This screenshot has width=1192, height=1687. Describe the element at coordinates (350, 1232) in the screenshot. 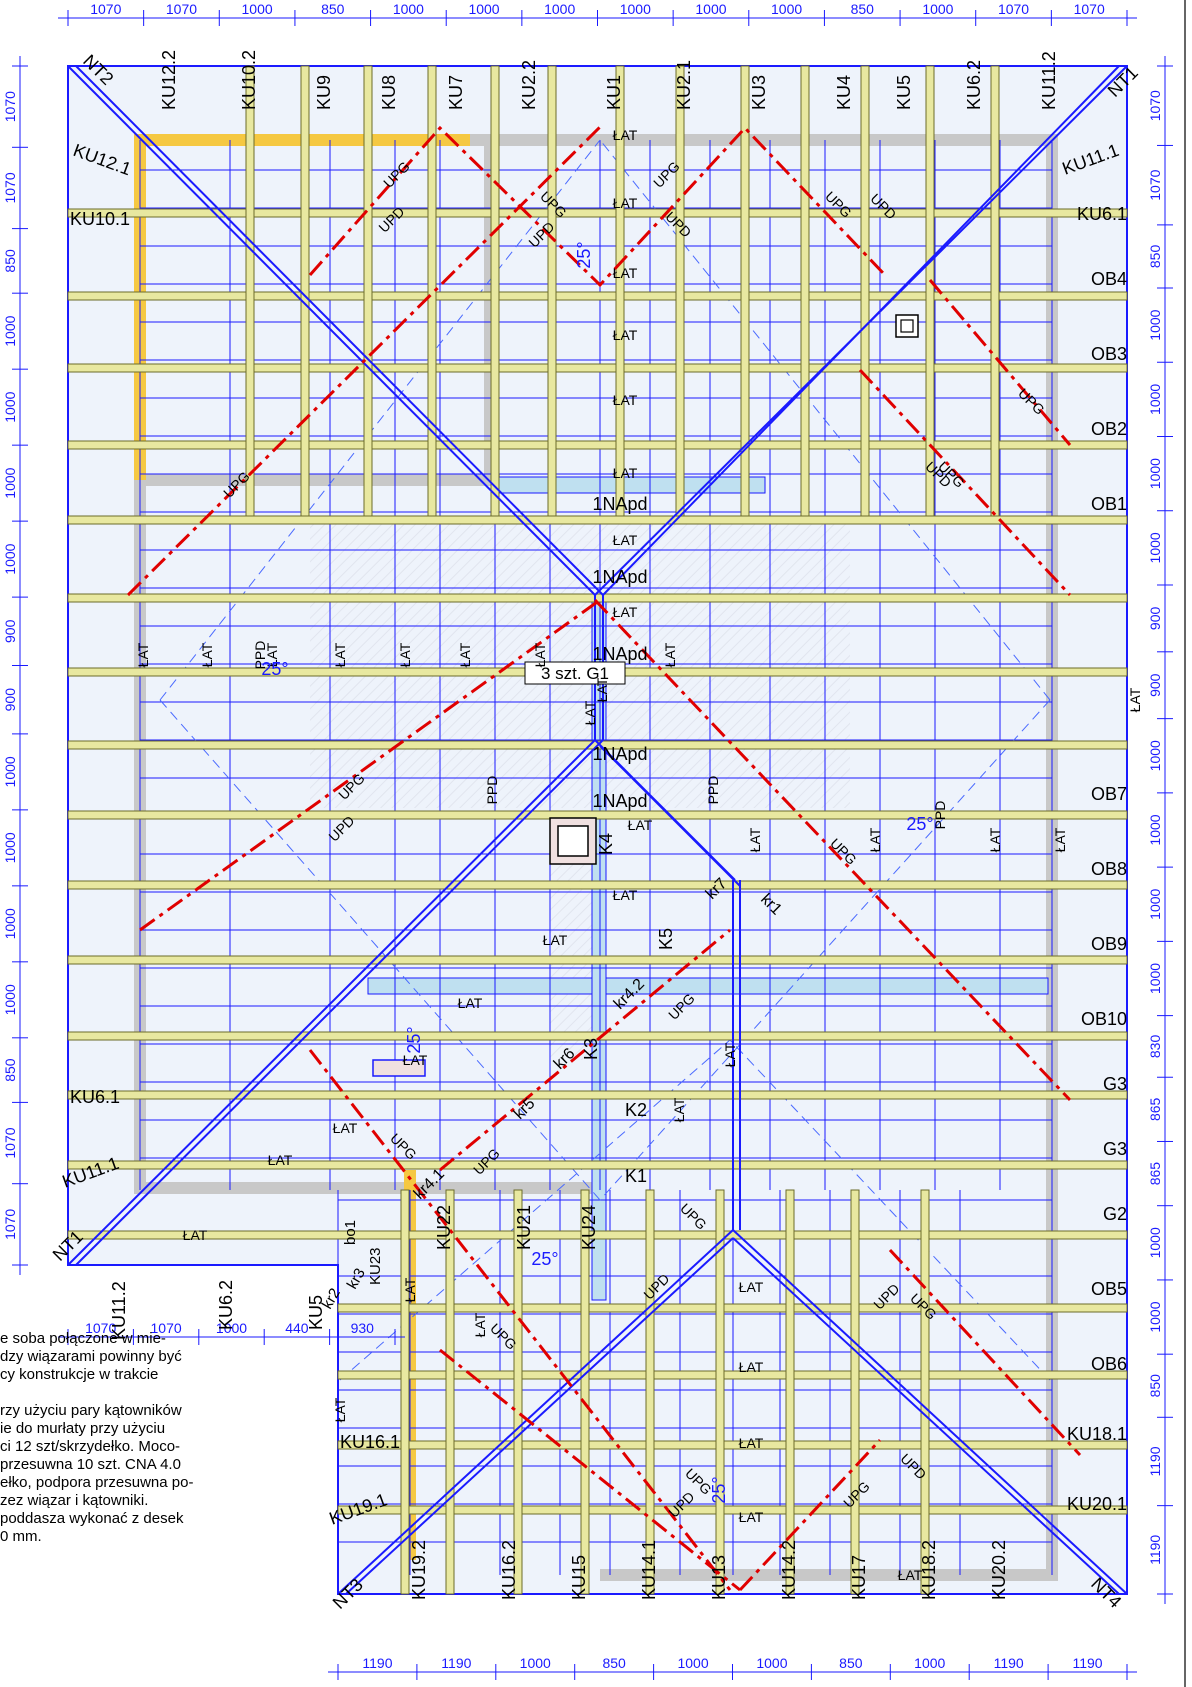

I see `bo1-label: bo1` at that location.